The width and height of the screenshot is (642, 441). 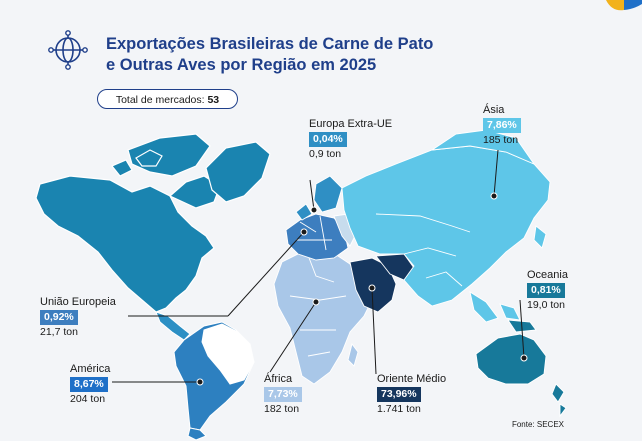 I want to click on title-line-2: e Outras Aves por Região em 2025, so click(x=241, y=65).